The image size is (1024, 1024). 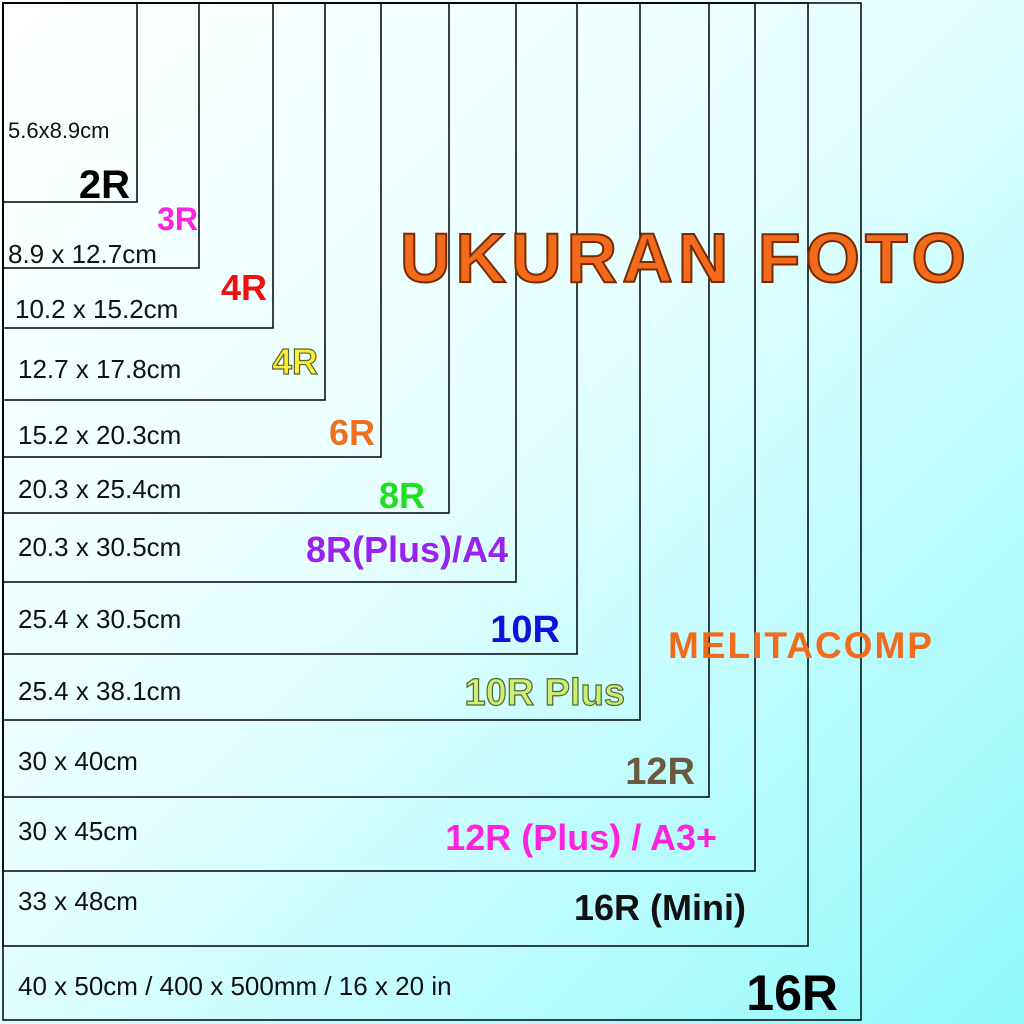 What do you see at coordinates (99, 547) in the screenshot?
I see `size-dimension: 20.3 x 30.5cm` at bounding box center [99, 547].